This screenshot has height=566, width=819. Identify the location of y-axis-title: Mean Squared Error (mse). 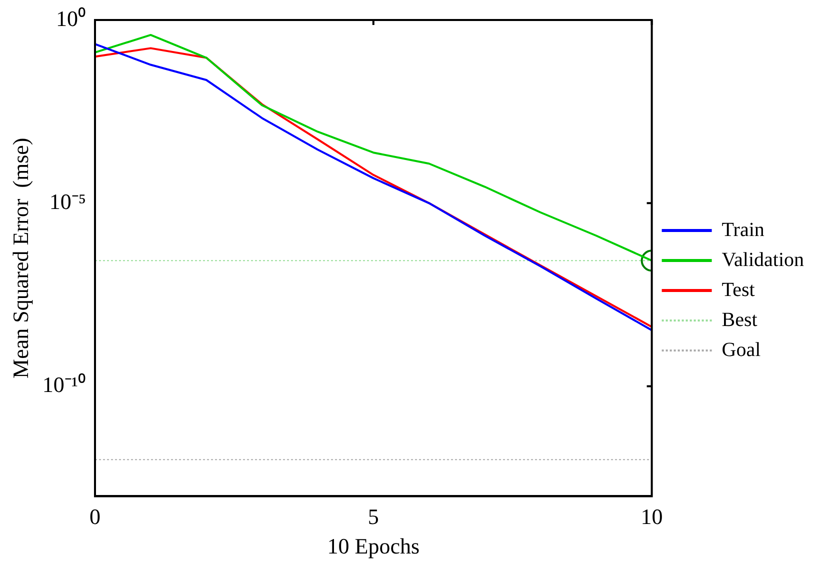
(20, 258).